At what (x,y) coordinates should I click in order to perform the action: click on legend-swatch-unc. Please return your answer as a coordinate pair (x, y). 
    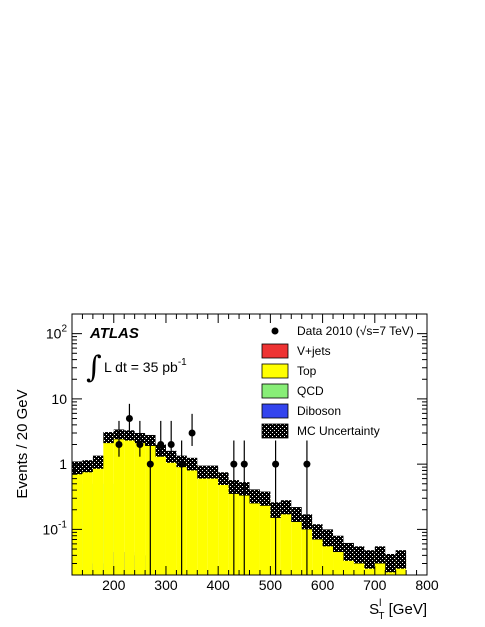
    Looking at the image, I should click on (275, 431).